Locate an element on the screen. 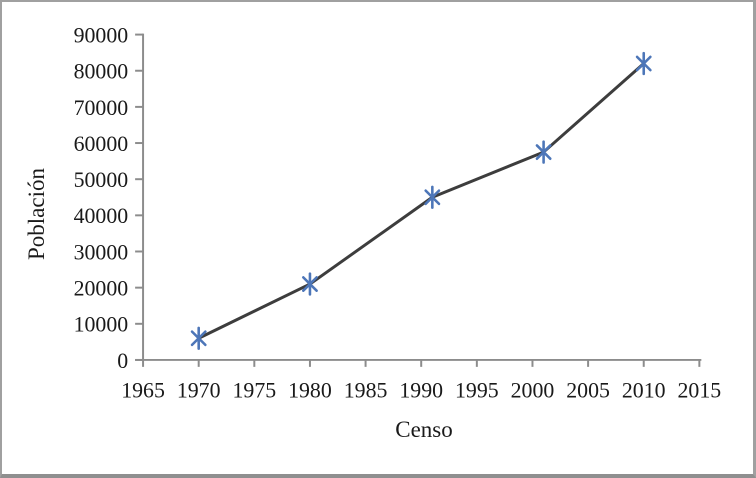 This screenshot has height=478, width=756. x-tick-label: 2000 is located at coordinates (533, 391).